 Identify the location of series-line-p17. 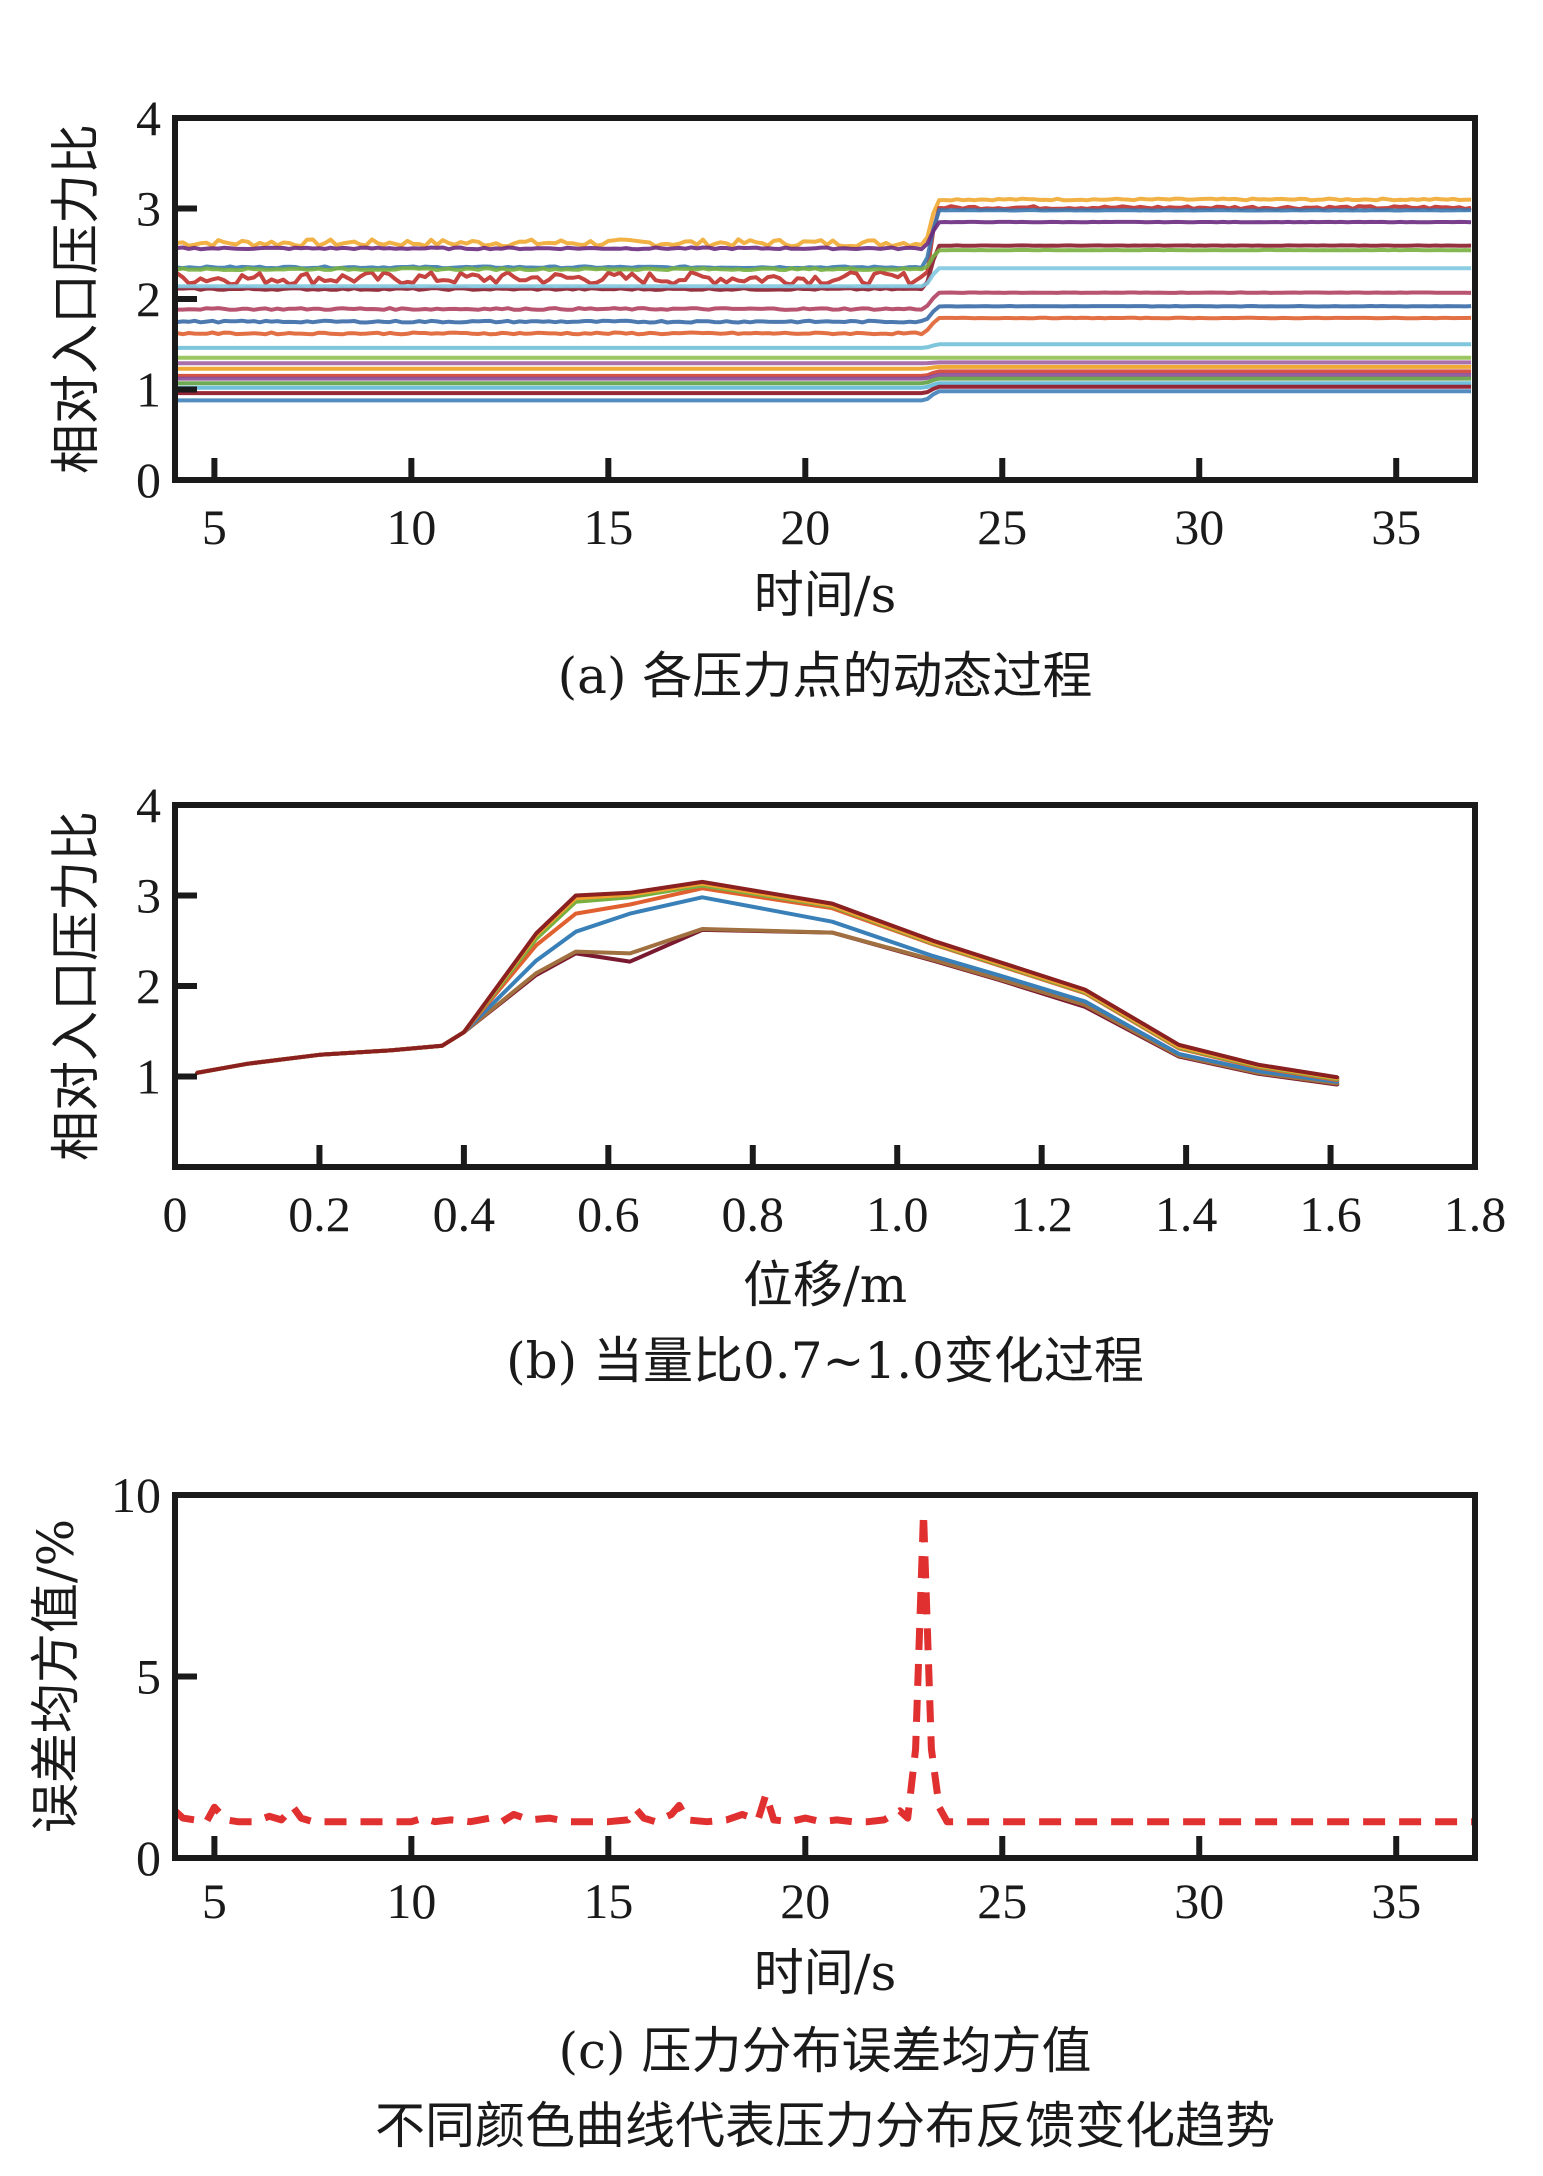
(824, 381).